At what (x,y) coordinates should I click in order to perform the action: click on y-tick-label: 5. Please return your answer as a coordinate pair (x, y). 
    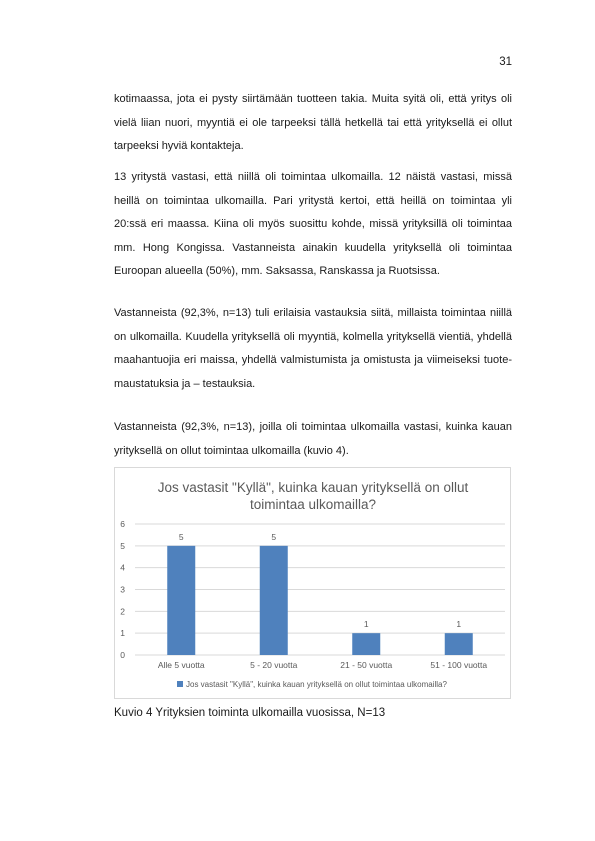
    Looking at the image, I should click on (122, 546).